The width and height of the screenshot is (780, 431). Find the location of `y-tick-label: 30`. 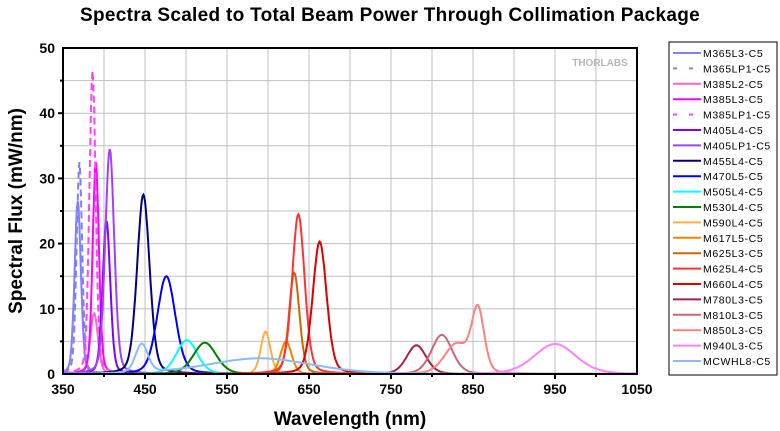

y-tick-label: 30 is located at coordinates (47, 178).